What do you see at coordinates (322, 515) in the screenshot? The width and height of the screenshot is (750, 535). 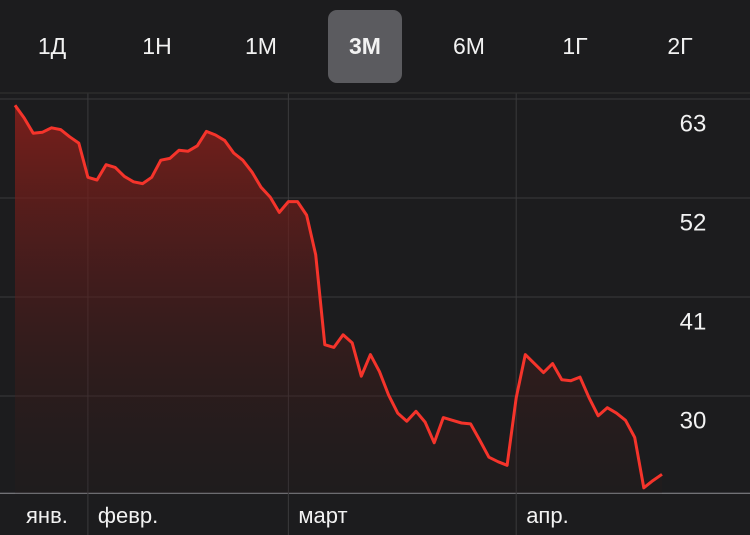 I see `x-tick-label: март` at bounding box center [322, 515].